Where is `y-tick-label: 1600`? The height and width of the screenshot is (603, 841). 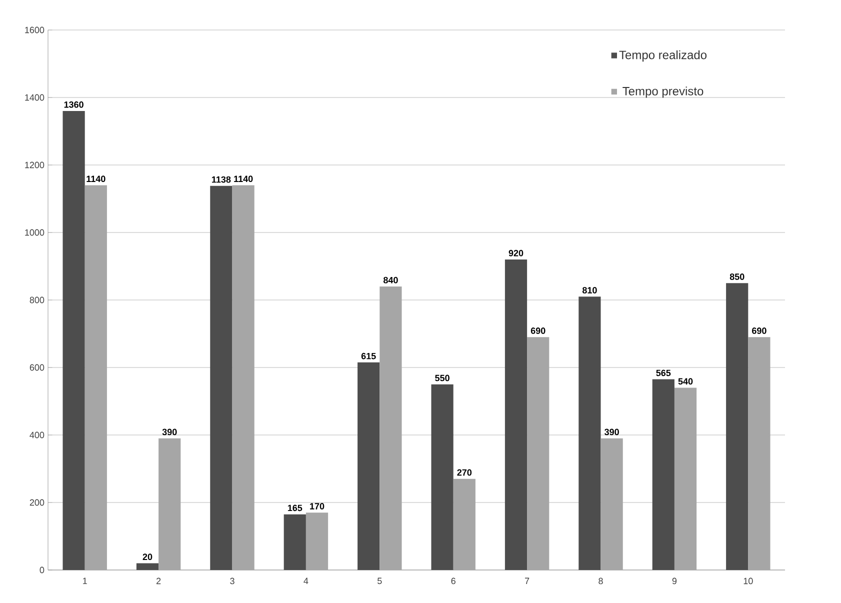 y-tick-label: 1600 is located at coordinates (34, 30).